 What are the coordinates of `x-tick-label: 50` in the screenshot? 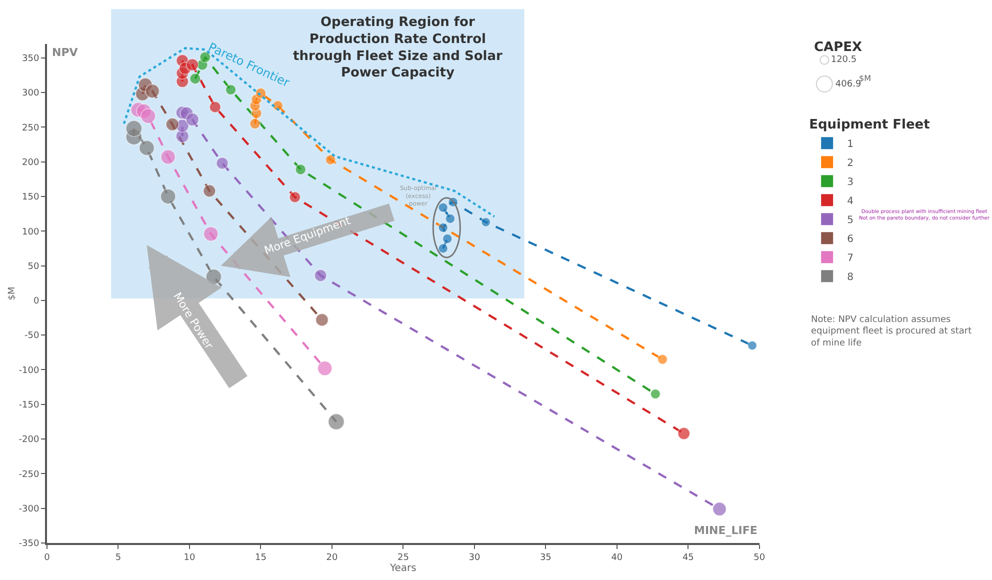 It's located at (760, 557).